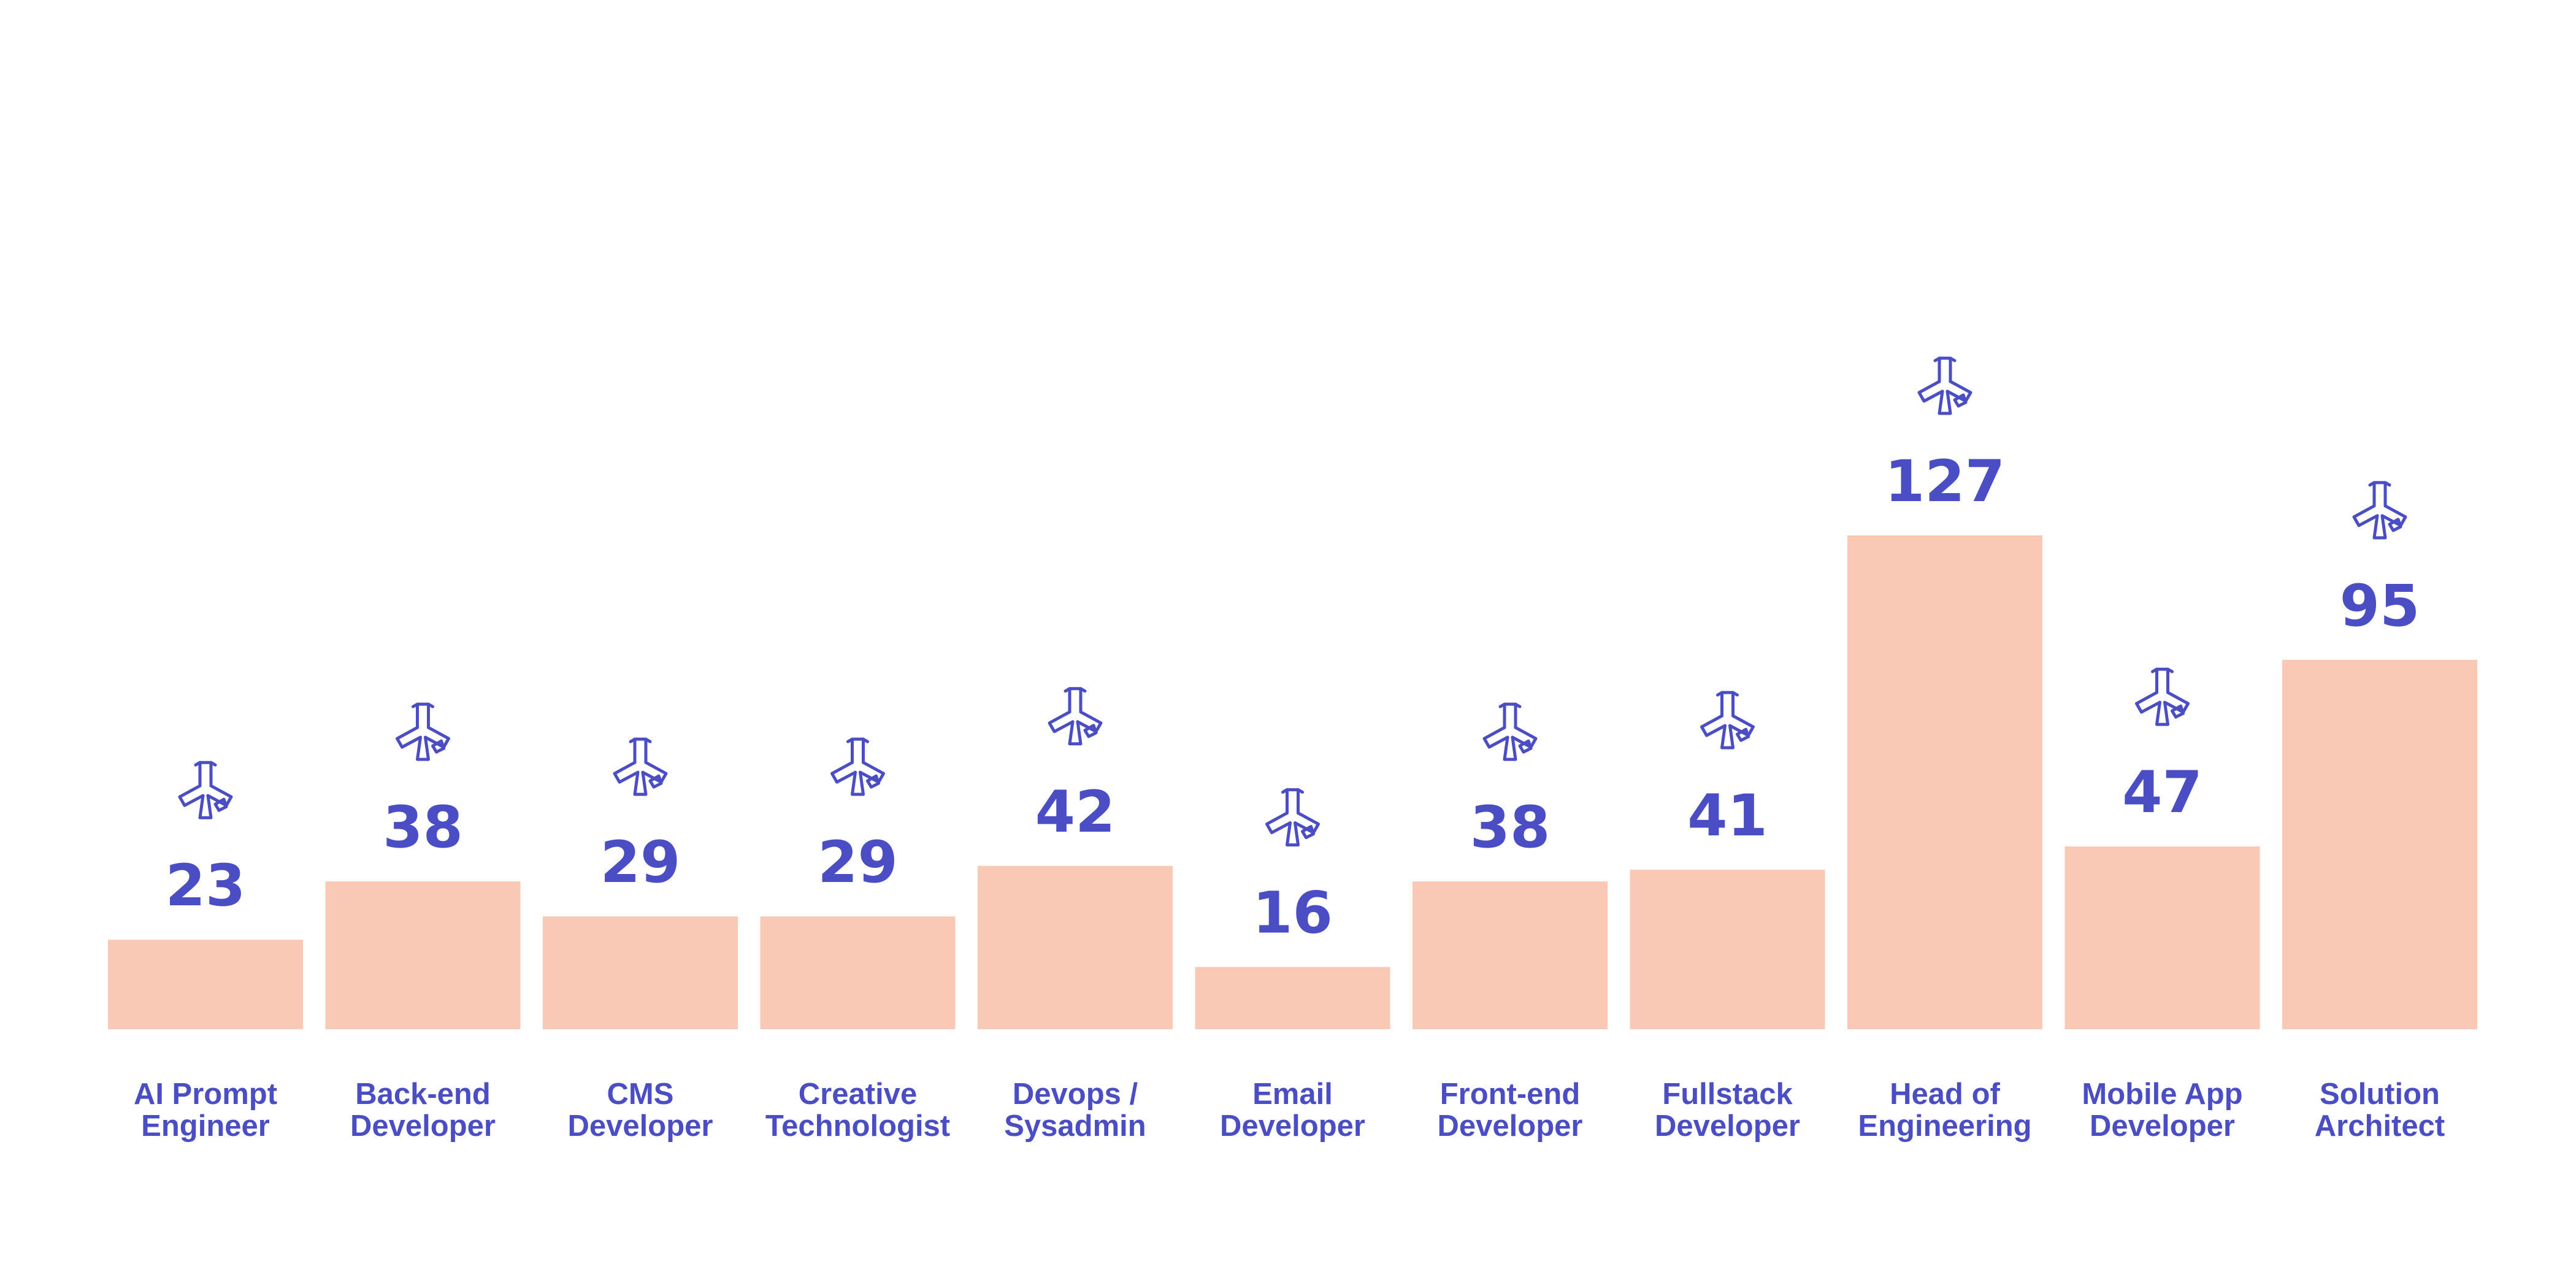 The width and height of the screenshot is (2576, 1288). I want to click on category-label: Head of Engineering, so click(1944, 1110).